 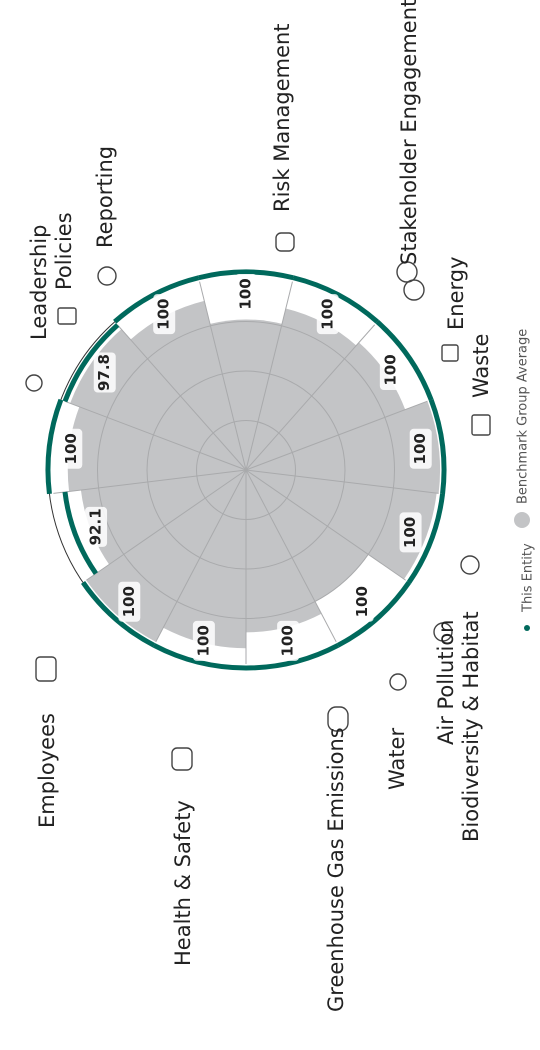 I want to click on category-label: Biodiversity & Habitat, so click(x=471, y=726).